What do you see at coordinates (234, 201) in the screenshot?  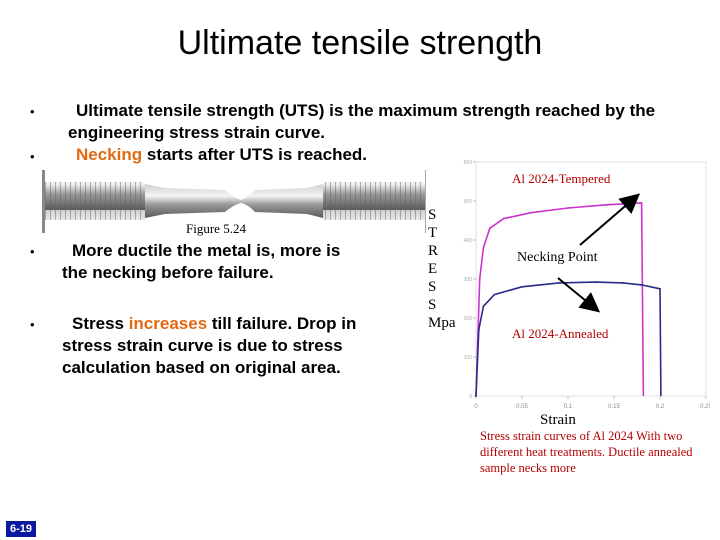 I see `necked-specimen-photo` at bounding box center [234, 201].